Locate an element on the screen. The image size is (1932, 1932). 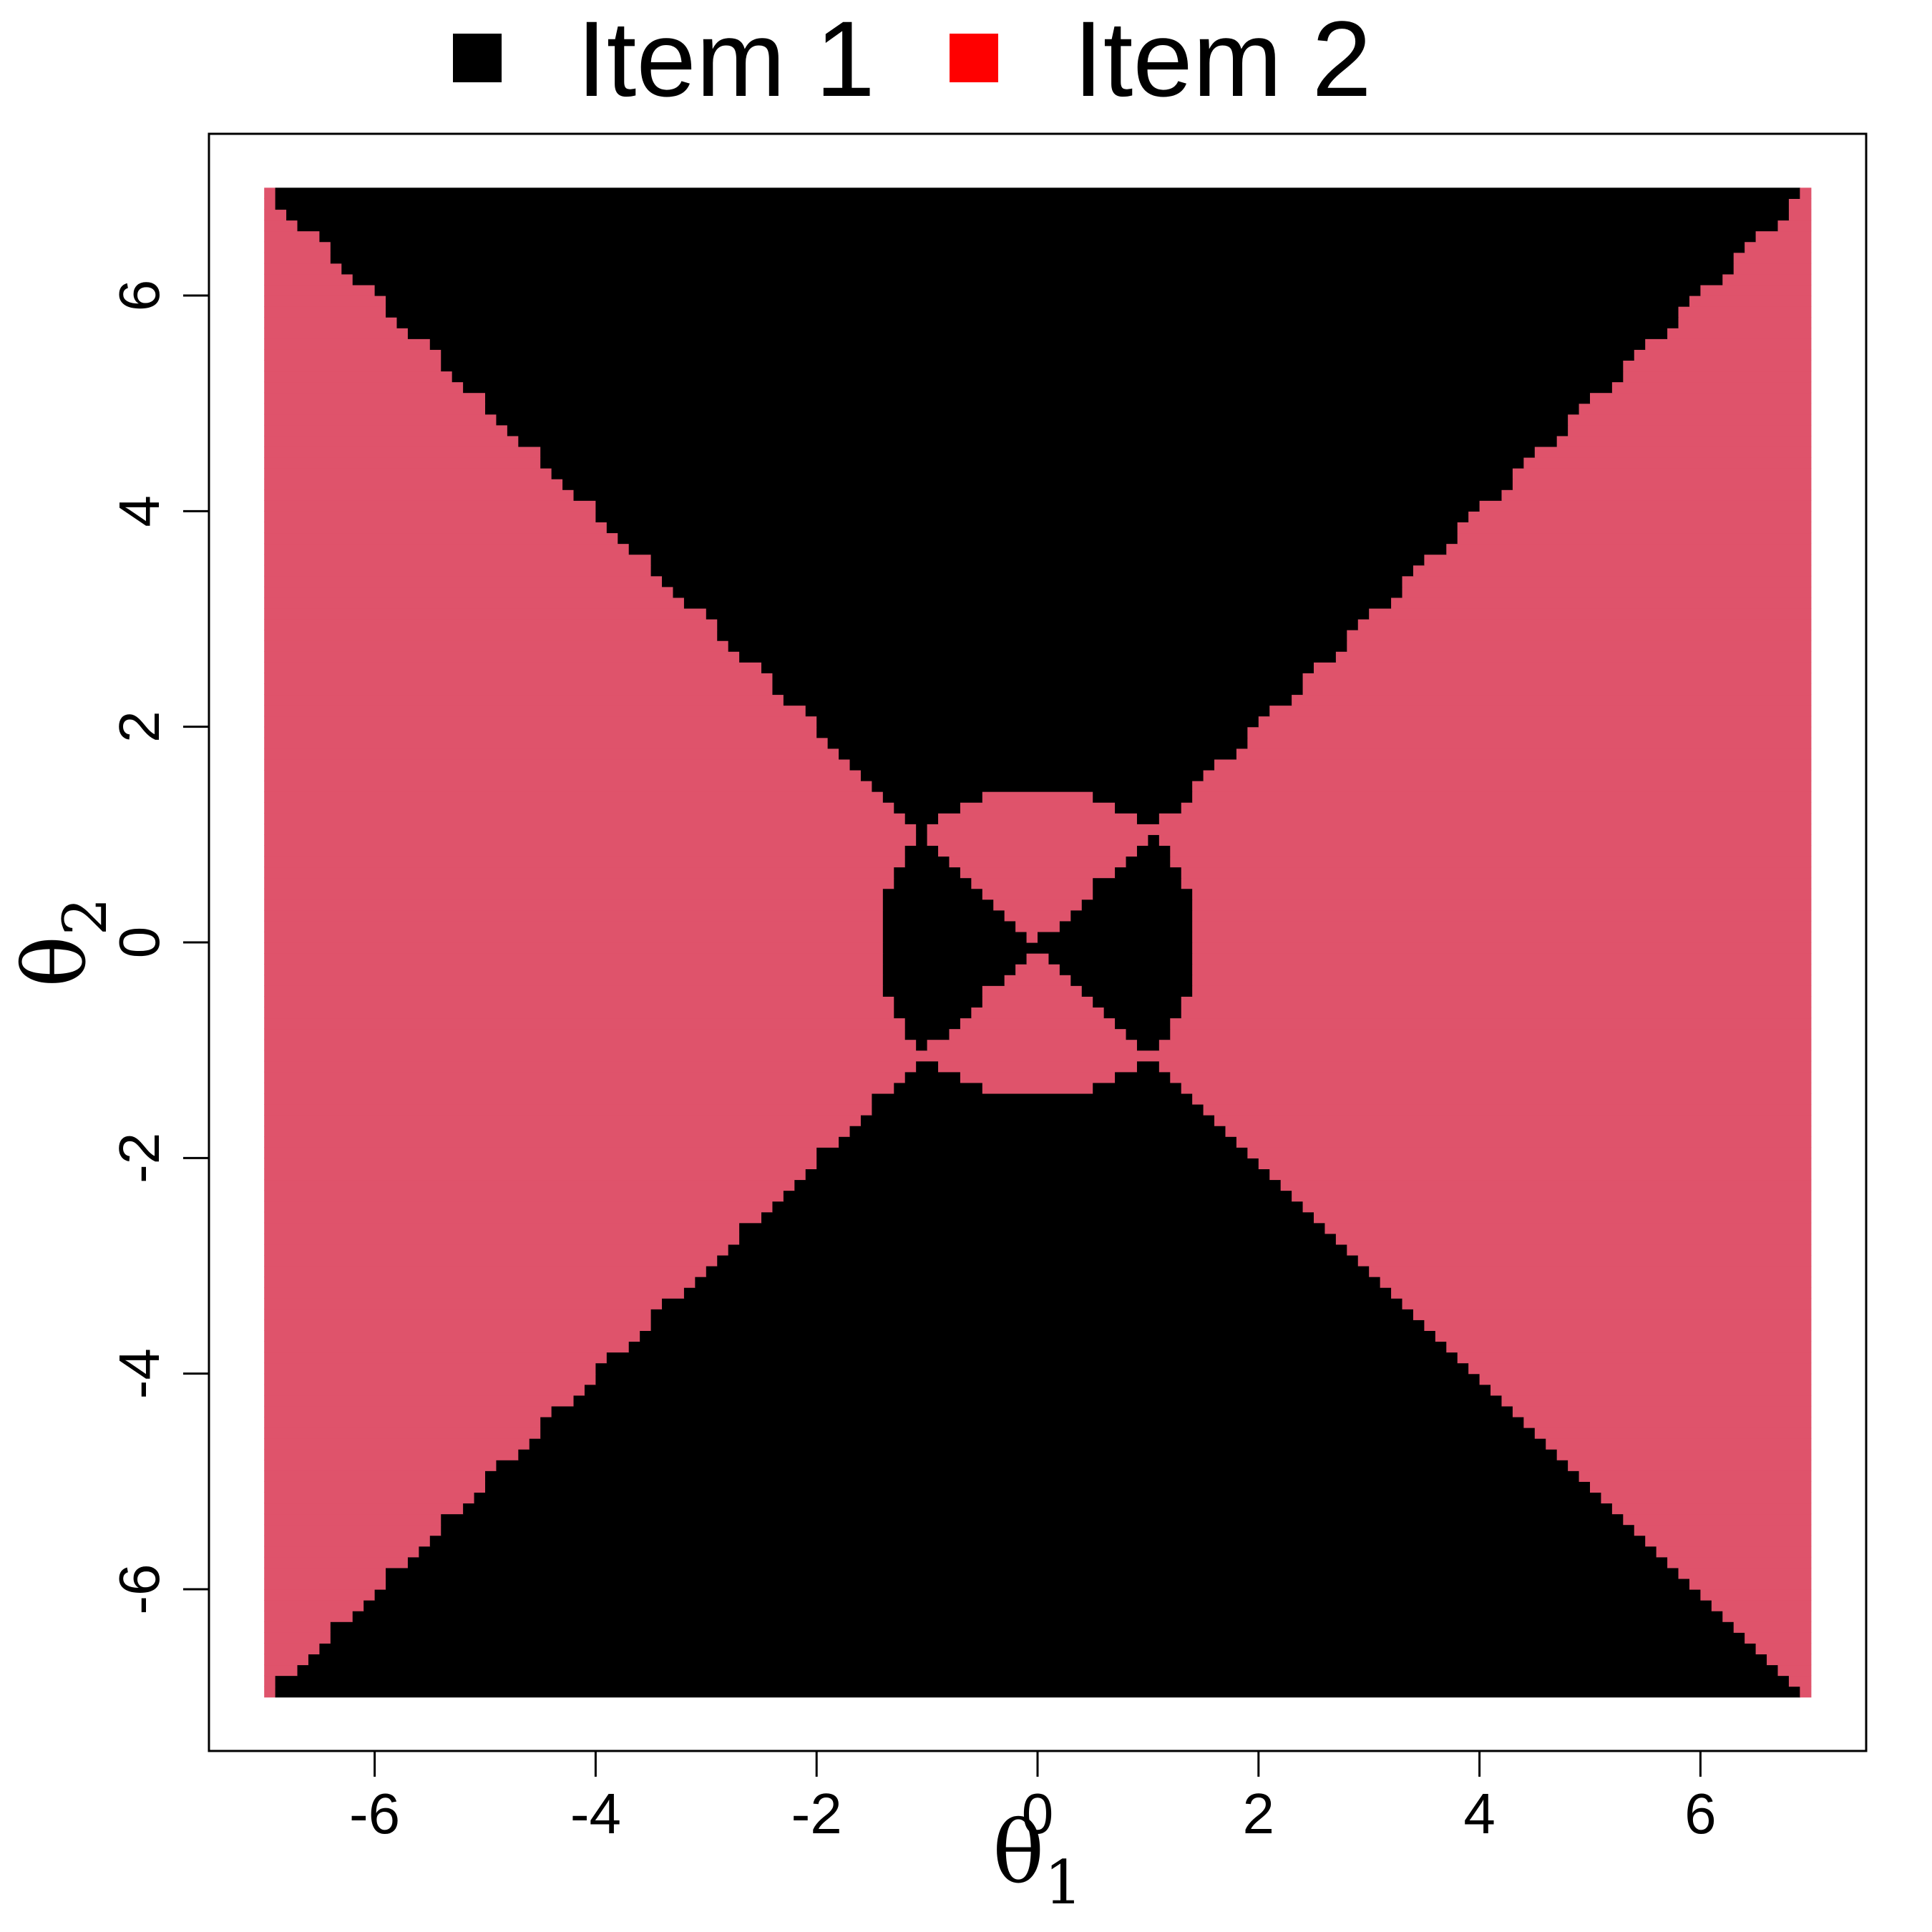
x-tick-label: 4 is located at coordinates (1479, 1813).